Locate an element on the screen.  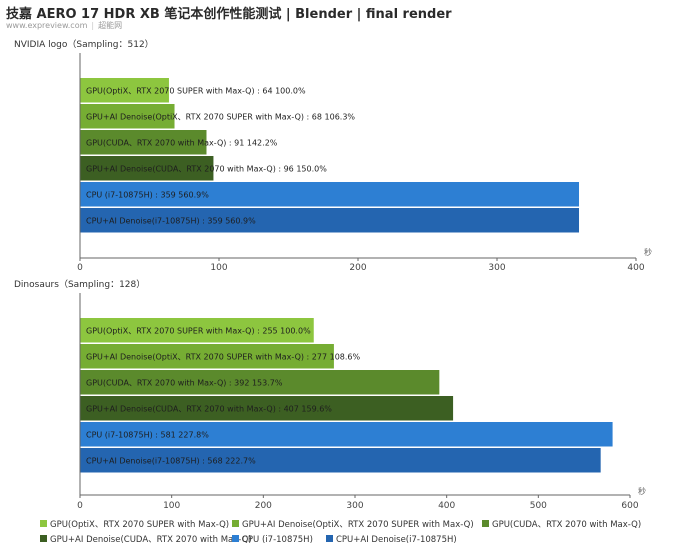
watermark: www.expreview.com | 超能网 is located at coordinates (64, 25).